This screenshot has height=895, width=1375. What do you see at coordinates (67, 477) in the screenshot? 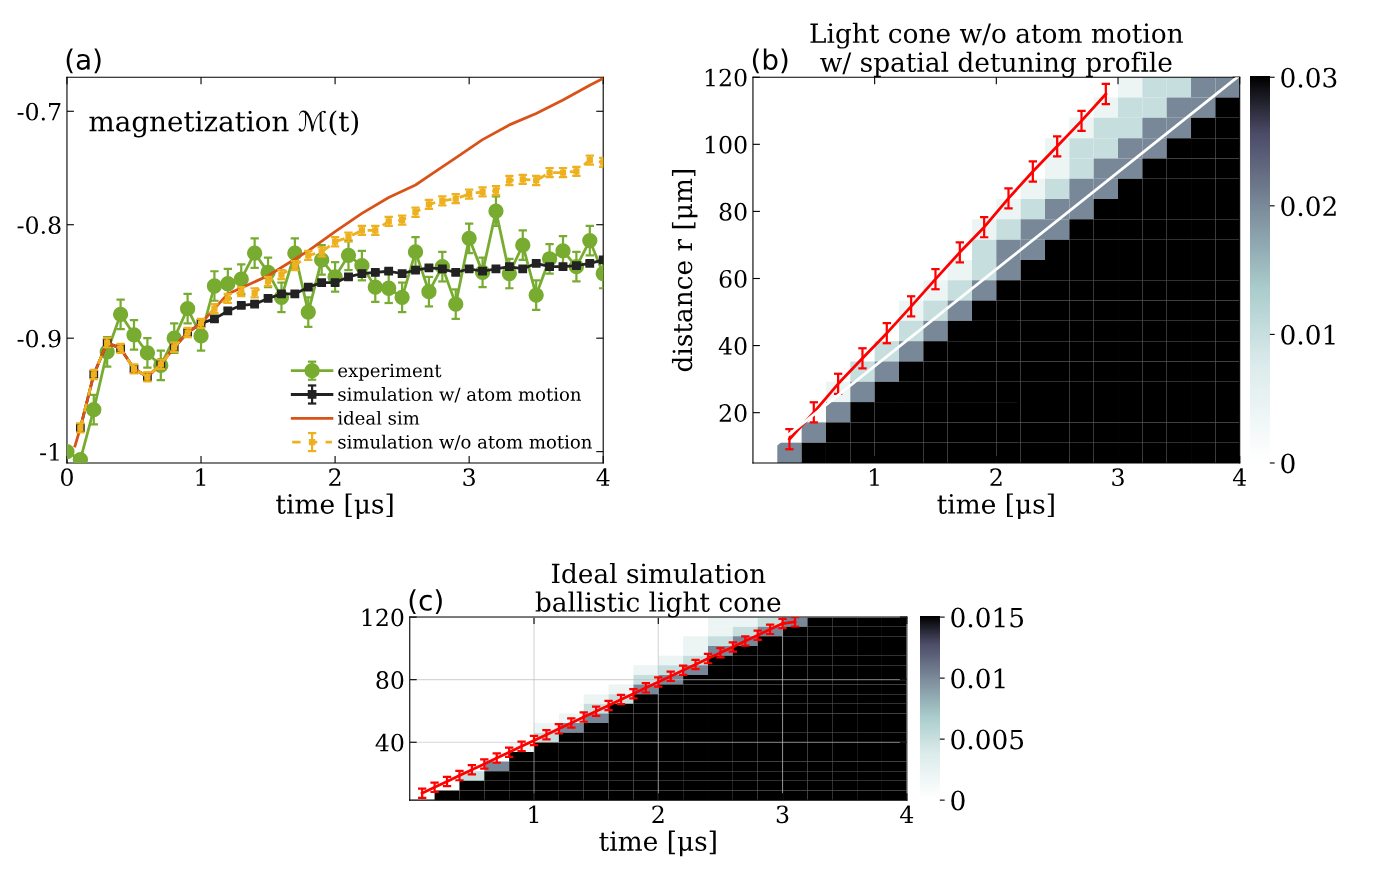
I see `x-tick-label: 0` at bounding box center [67, 477].